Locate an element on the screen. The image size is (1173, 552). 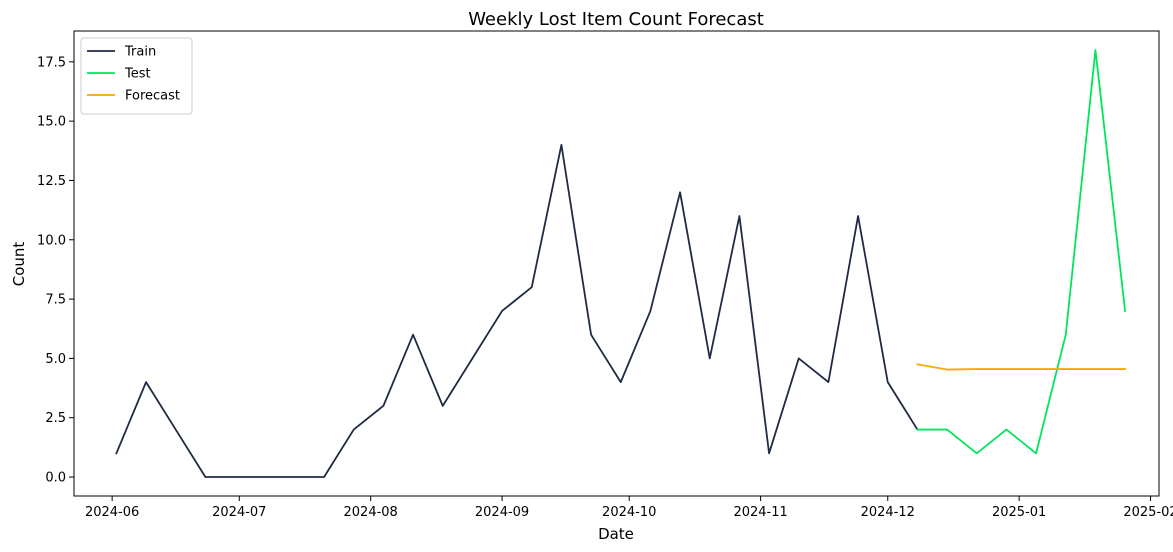
x-tick-label: 2024-12 is located at coordinates (888, 512).